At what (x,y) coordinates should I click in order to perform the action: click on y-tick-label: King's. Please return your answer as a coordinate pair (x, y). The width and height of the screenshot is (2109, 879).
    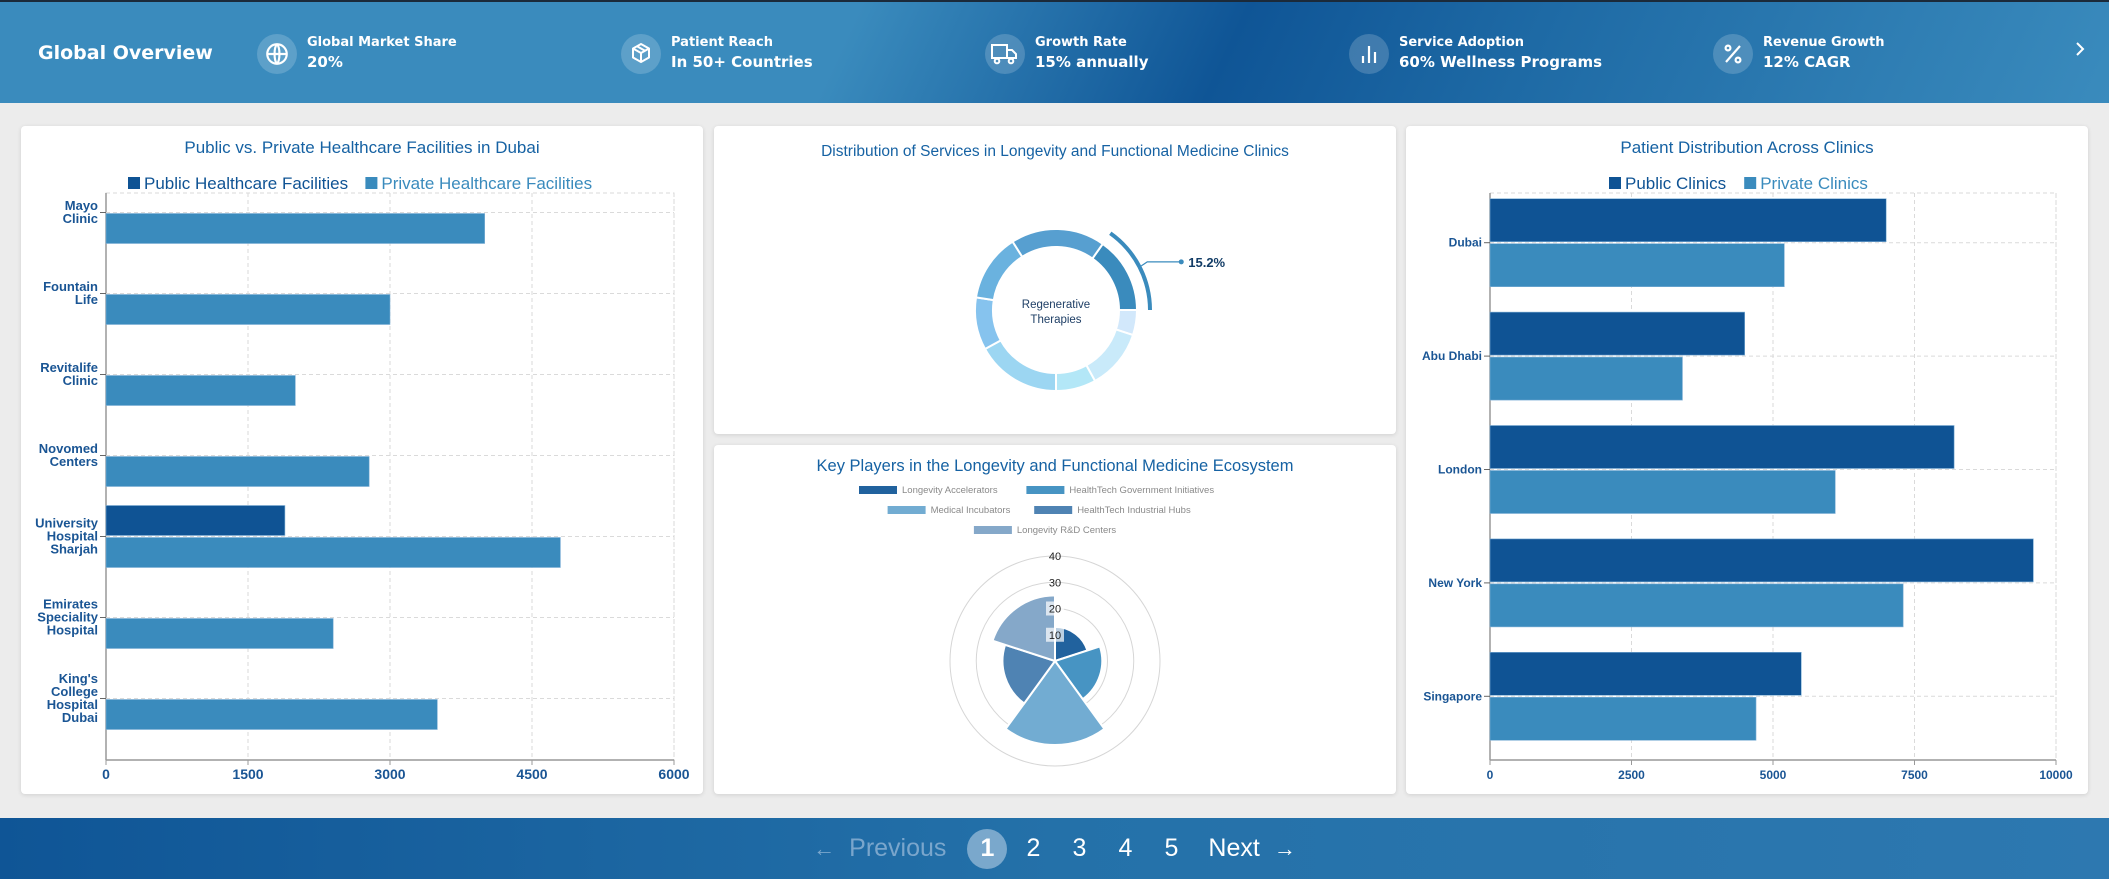
    Looking at the image, I should click on (78, 678).